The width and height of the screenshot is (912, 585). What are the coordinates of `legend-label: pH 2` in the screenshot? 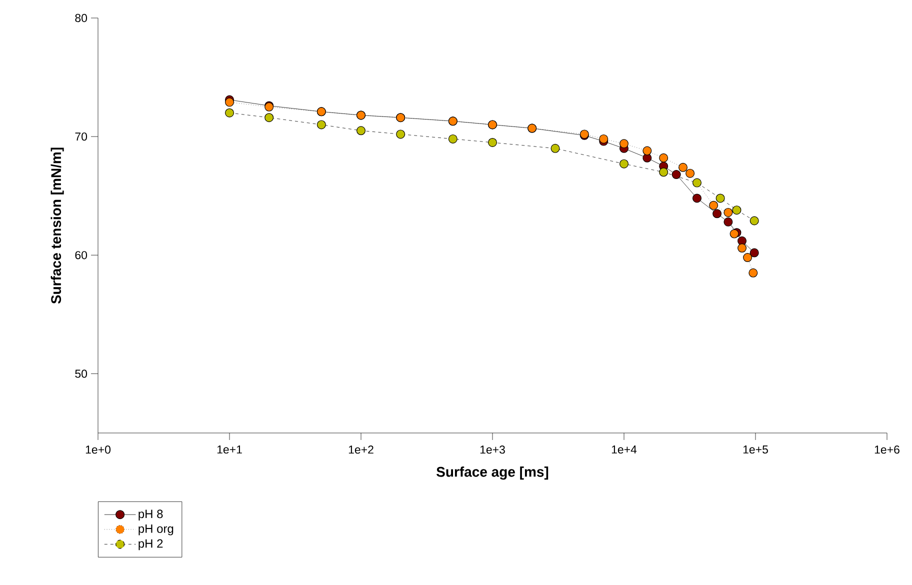 It's located at (150, 544).